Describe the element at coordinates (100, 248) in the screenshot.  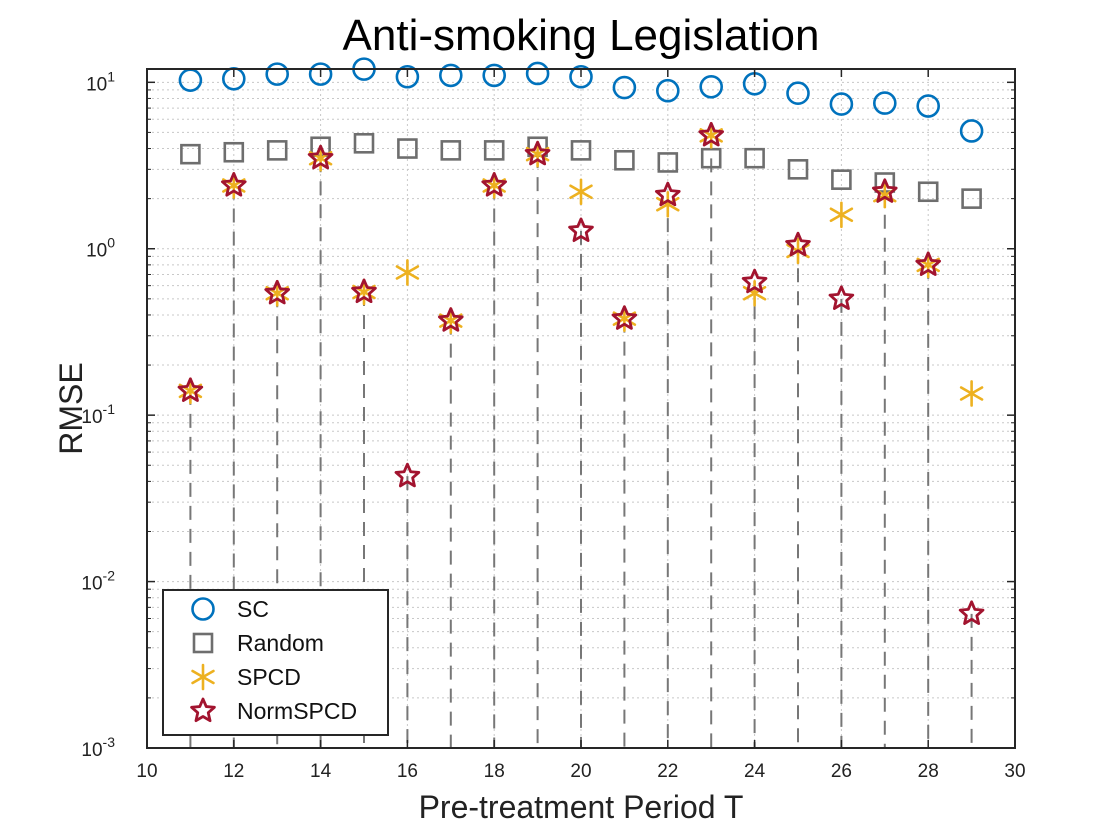
I see `y-tick-label: 10⁰` at that location.